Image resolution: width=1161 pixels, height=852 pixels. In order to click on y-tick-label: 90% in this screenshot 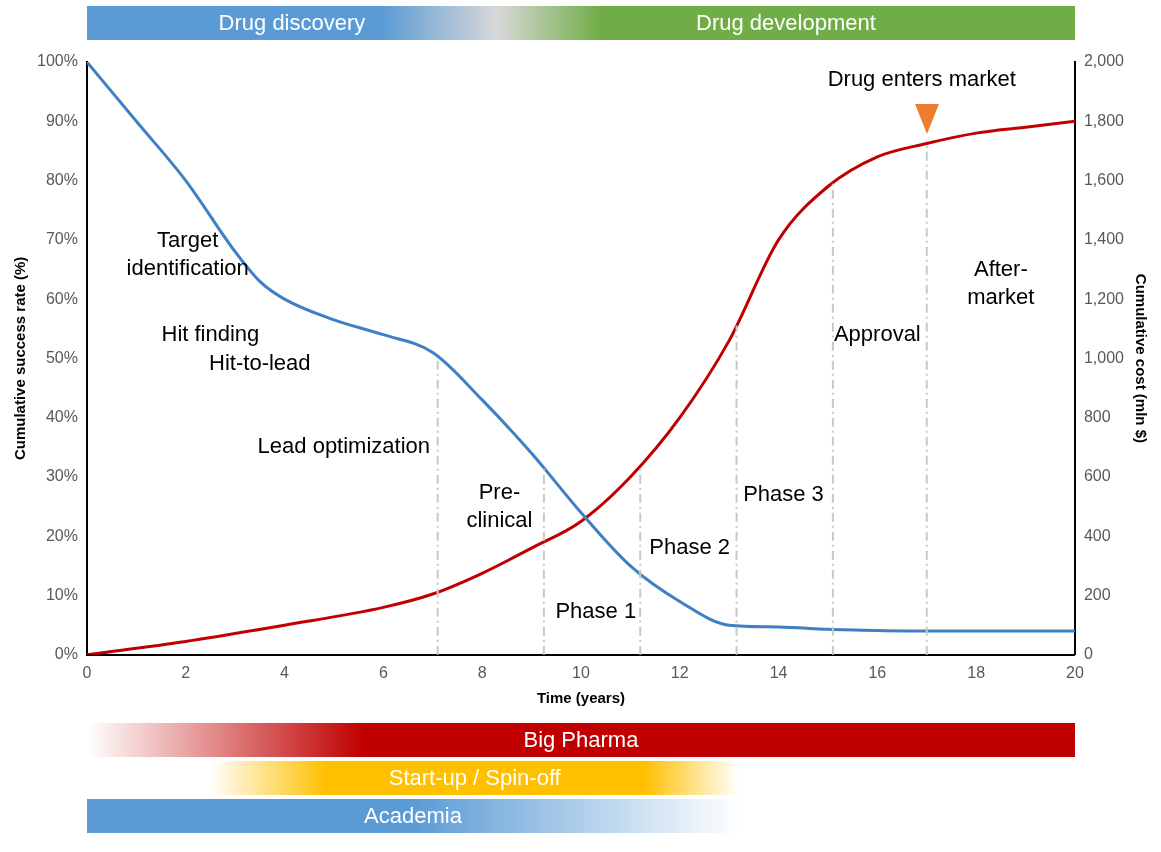, I will do `click(61, 120)`.